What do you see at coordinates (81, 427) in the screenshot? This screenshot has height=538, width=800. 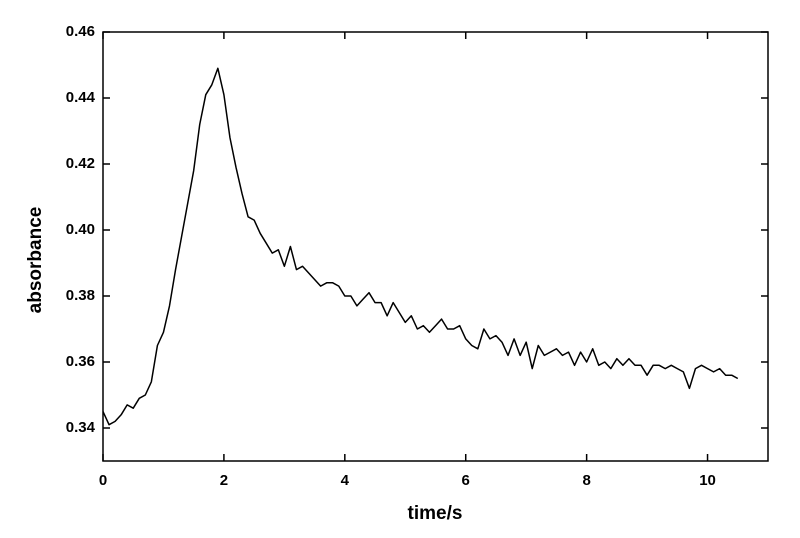 I see `y-tick-label: 0.34` at bounding box center [81, 427].